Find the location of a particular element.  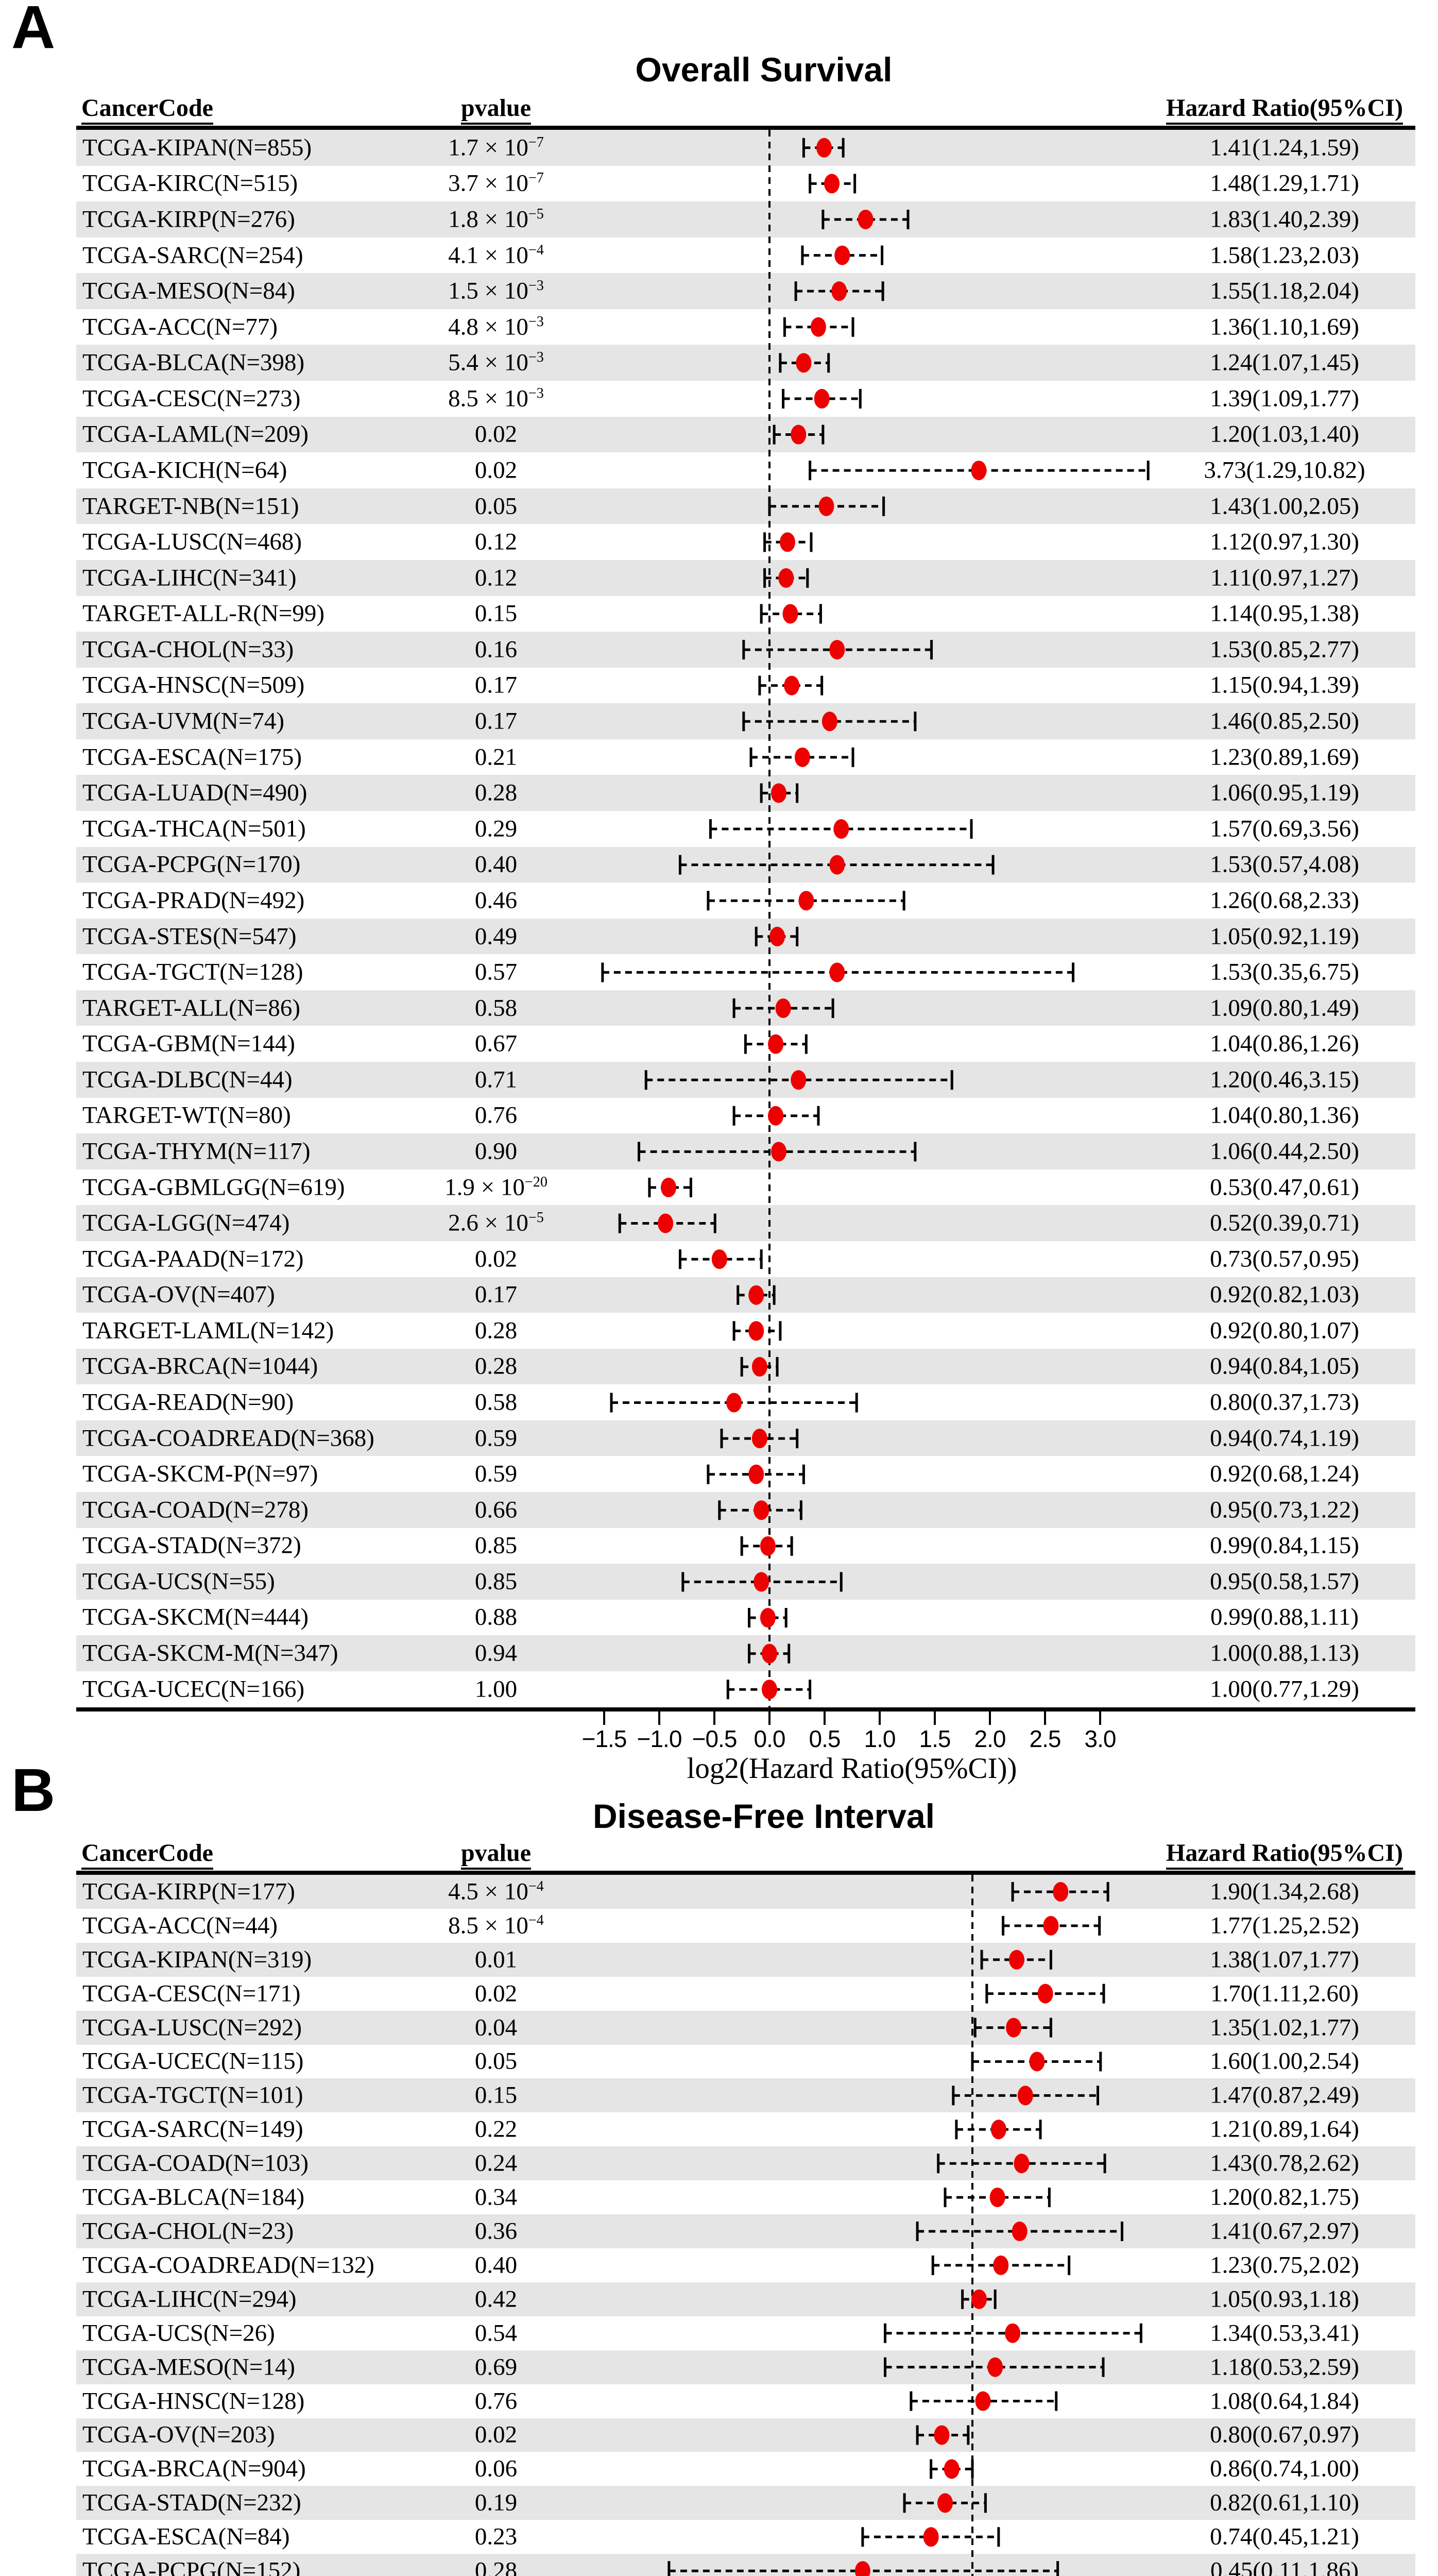

table-row: TCGA-UCS(N=26) 0.54 1.34(0.53,3.41) is located at coordinates (745, 2333).